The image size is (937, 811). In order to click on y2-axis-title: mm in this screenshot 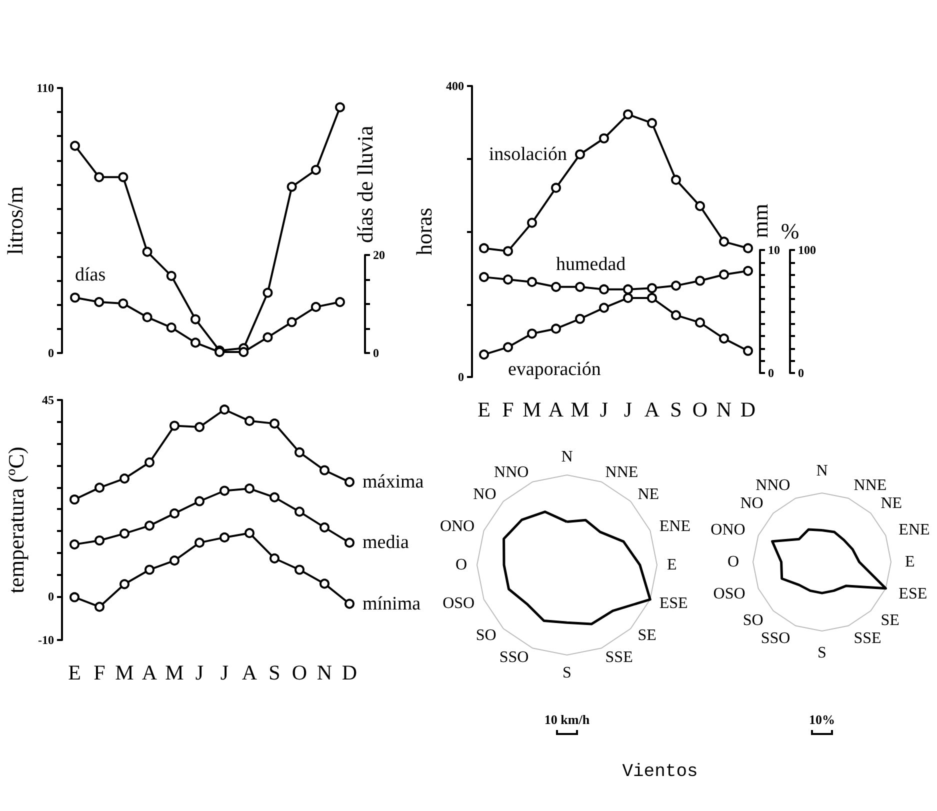, I will do `click(760, 221)`.